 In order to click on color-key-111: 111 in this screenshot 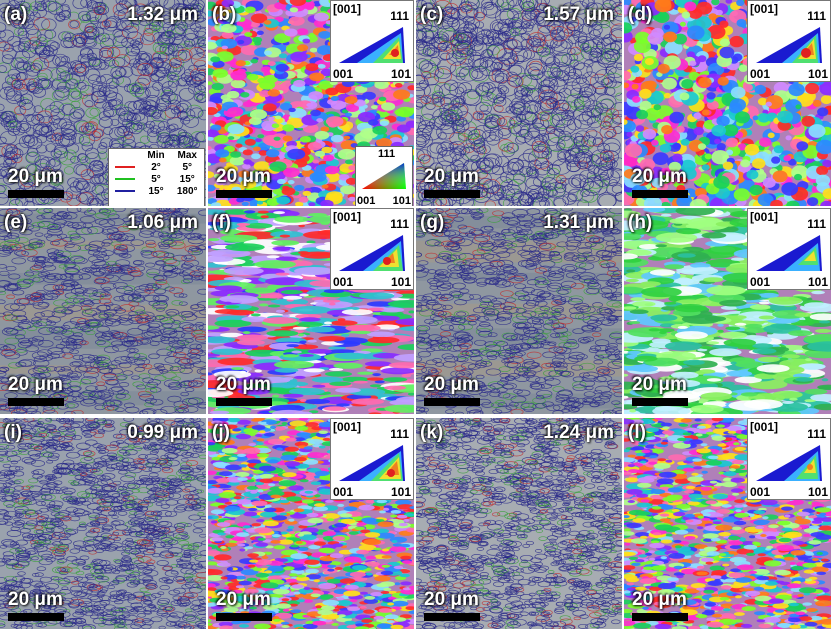, I will do `click(387, 154)`.